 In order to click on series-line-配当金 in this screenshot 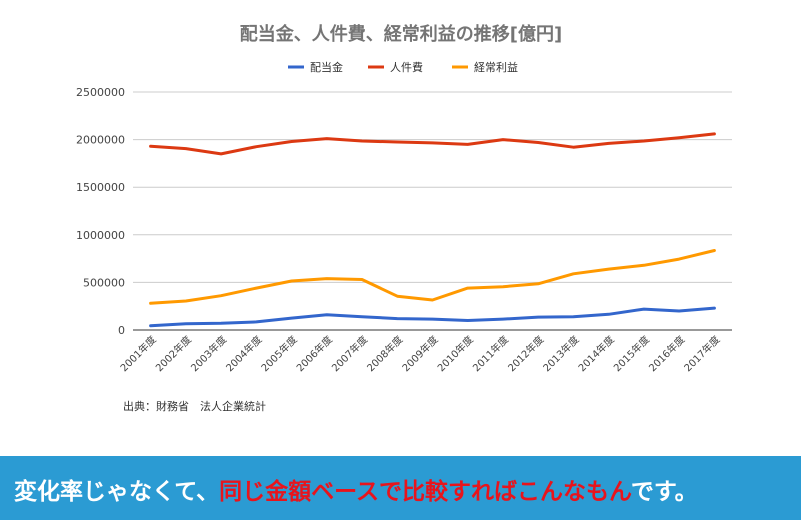, I will do `click(432, 317)`.